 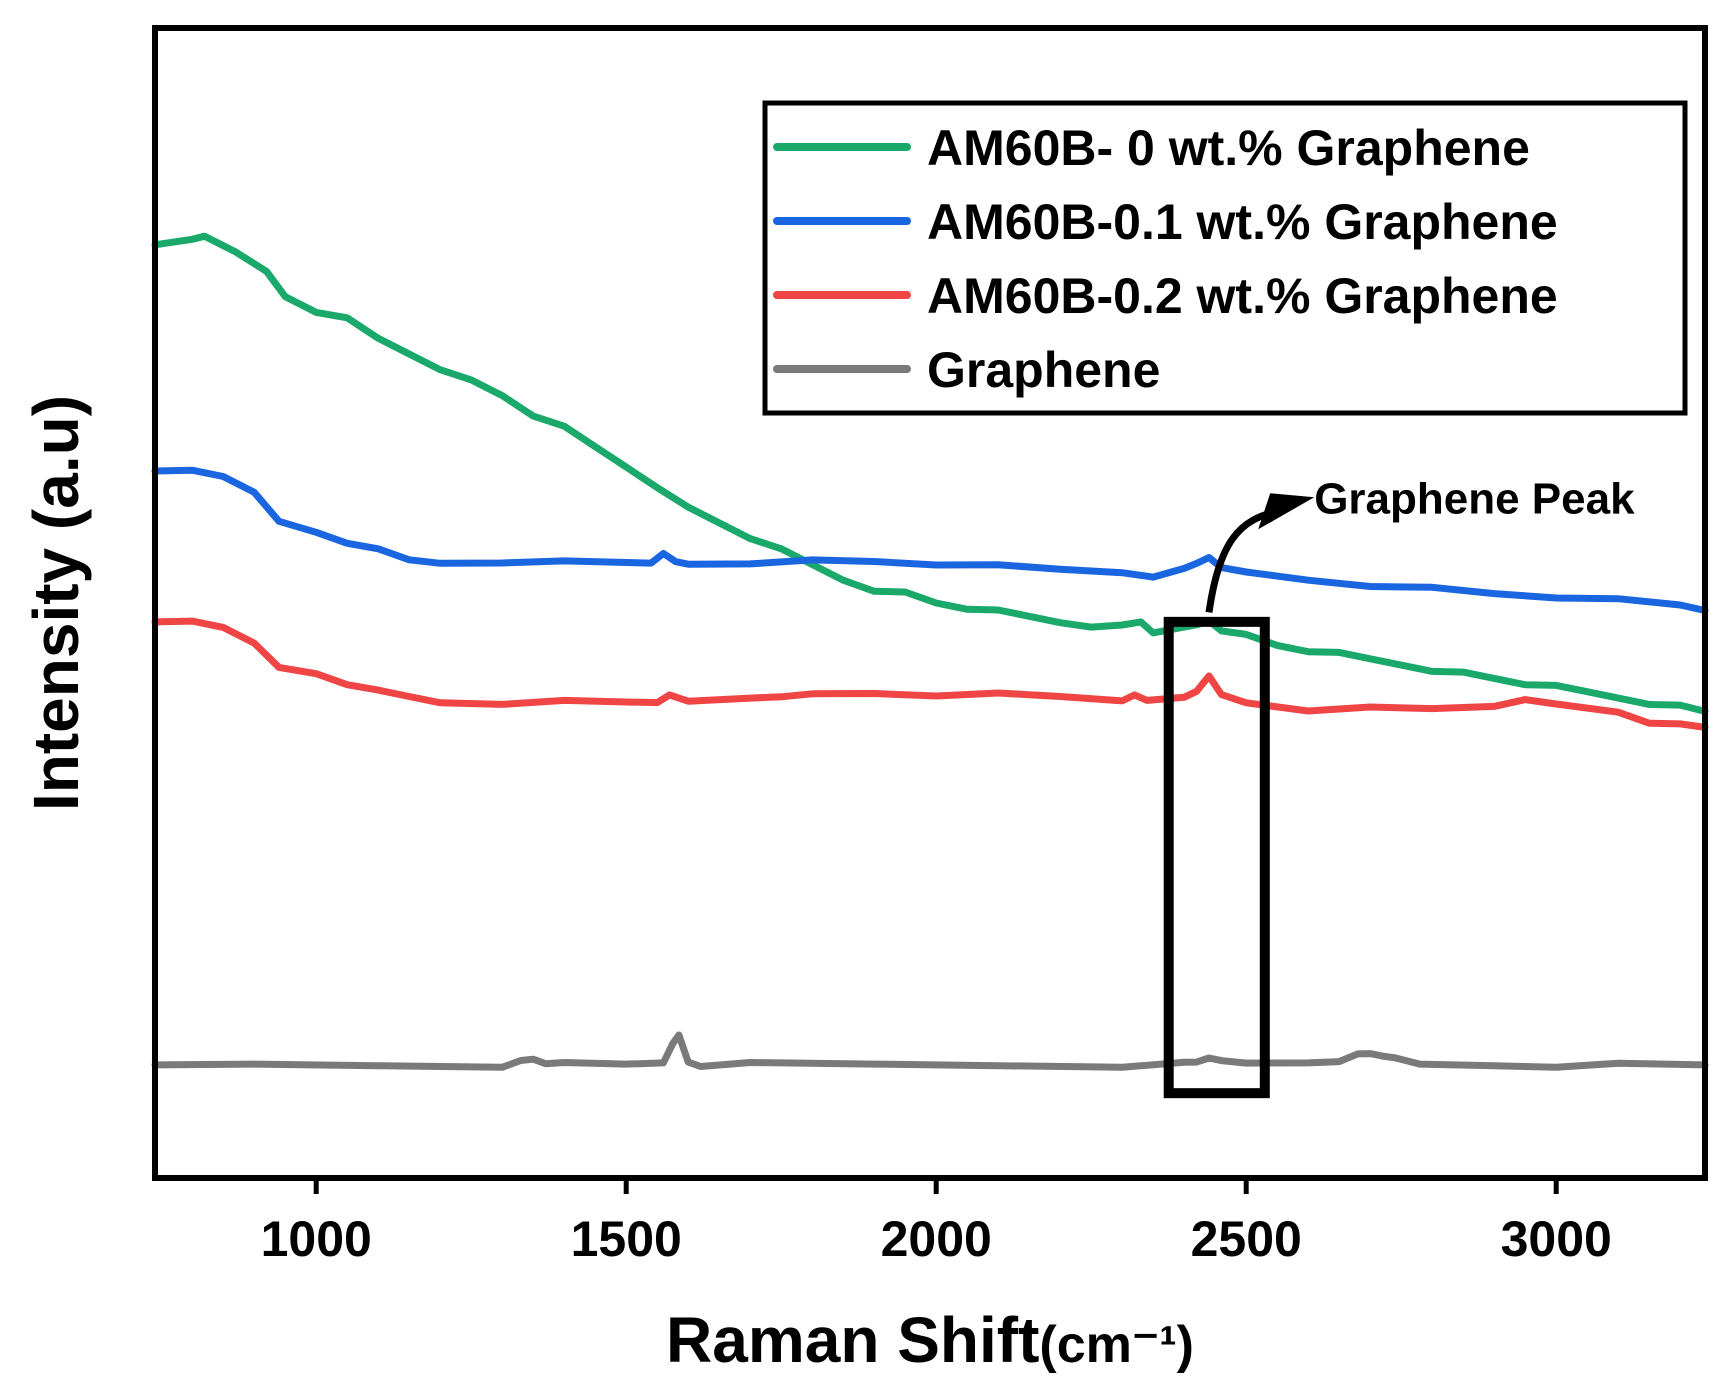 I want to click on x-axis-title-main: Raman Shift, so click(x=852, y=1340).